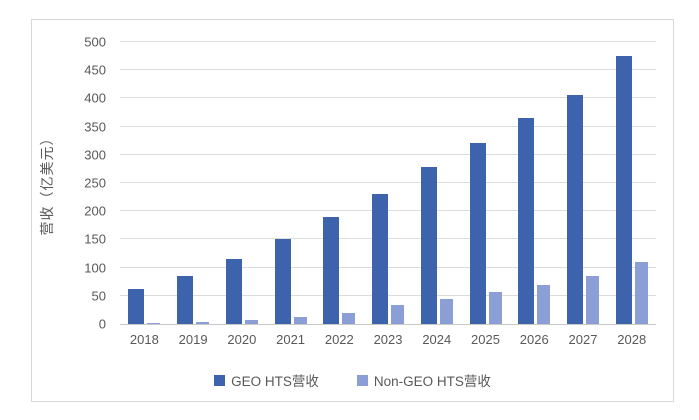 The image size is (699, 420). I want to click on y-axis-ticks: 0 50 100 150 200 250 300 350 400 450 500, so click(80, 183).